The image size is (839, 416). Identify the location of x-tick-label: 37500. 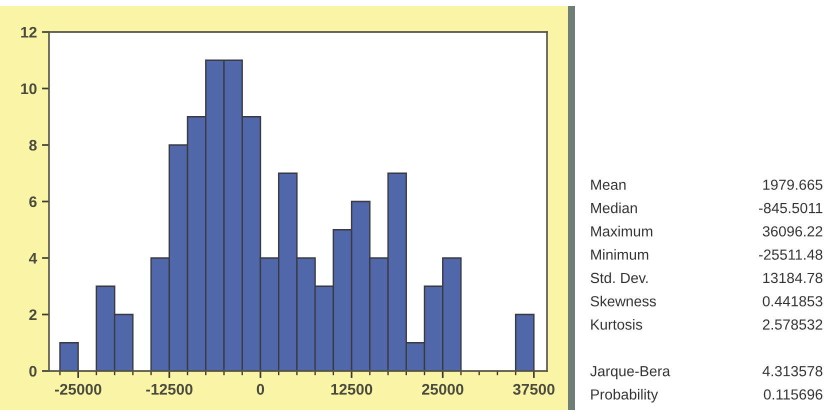
(533, 389).